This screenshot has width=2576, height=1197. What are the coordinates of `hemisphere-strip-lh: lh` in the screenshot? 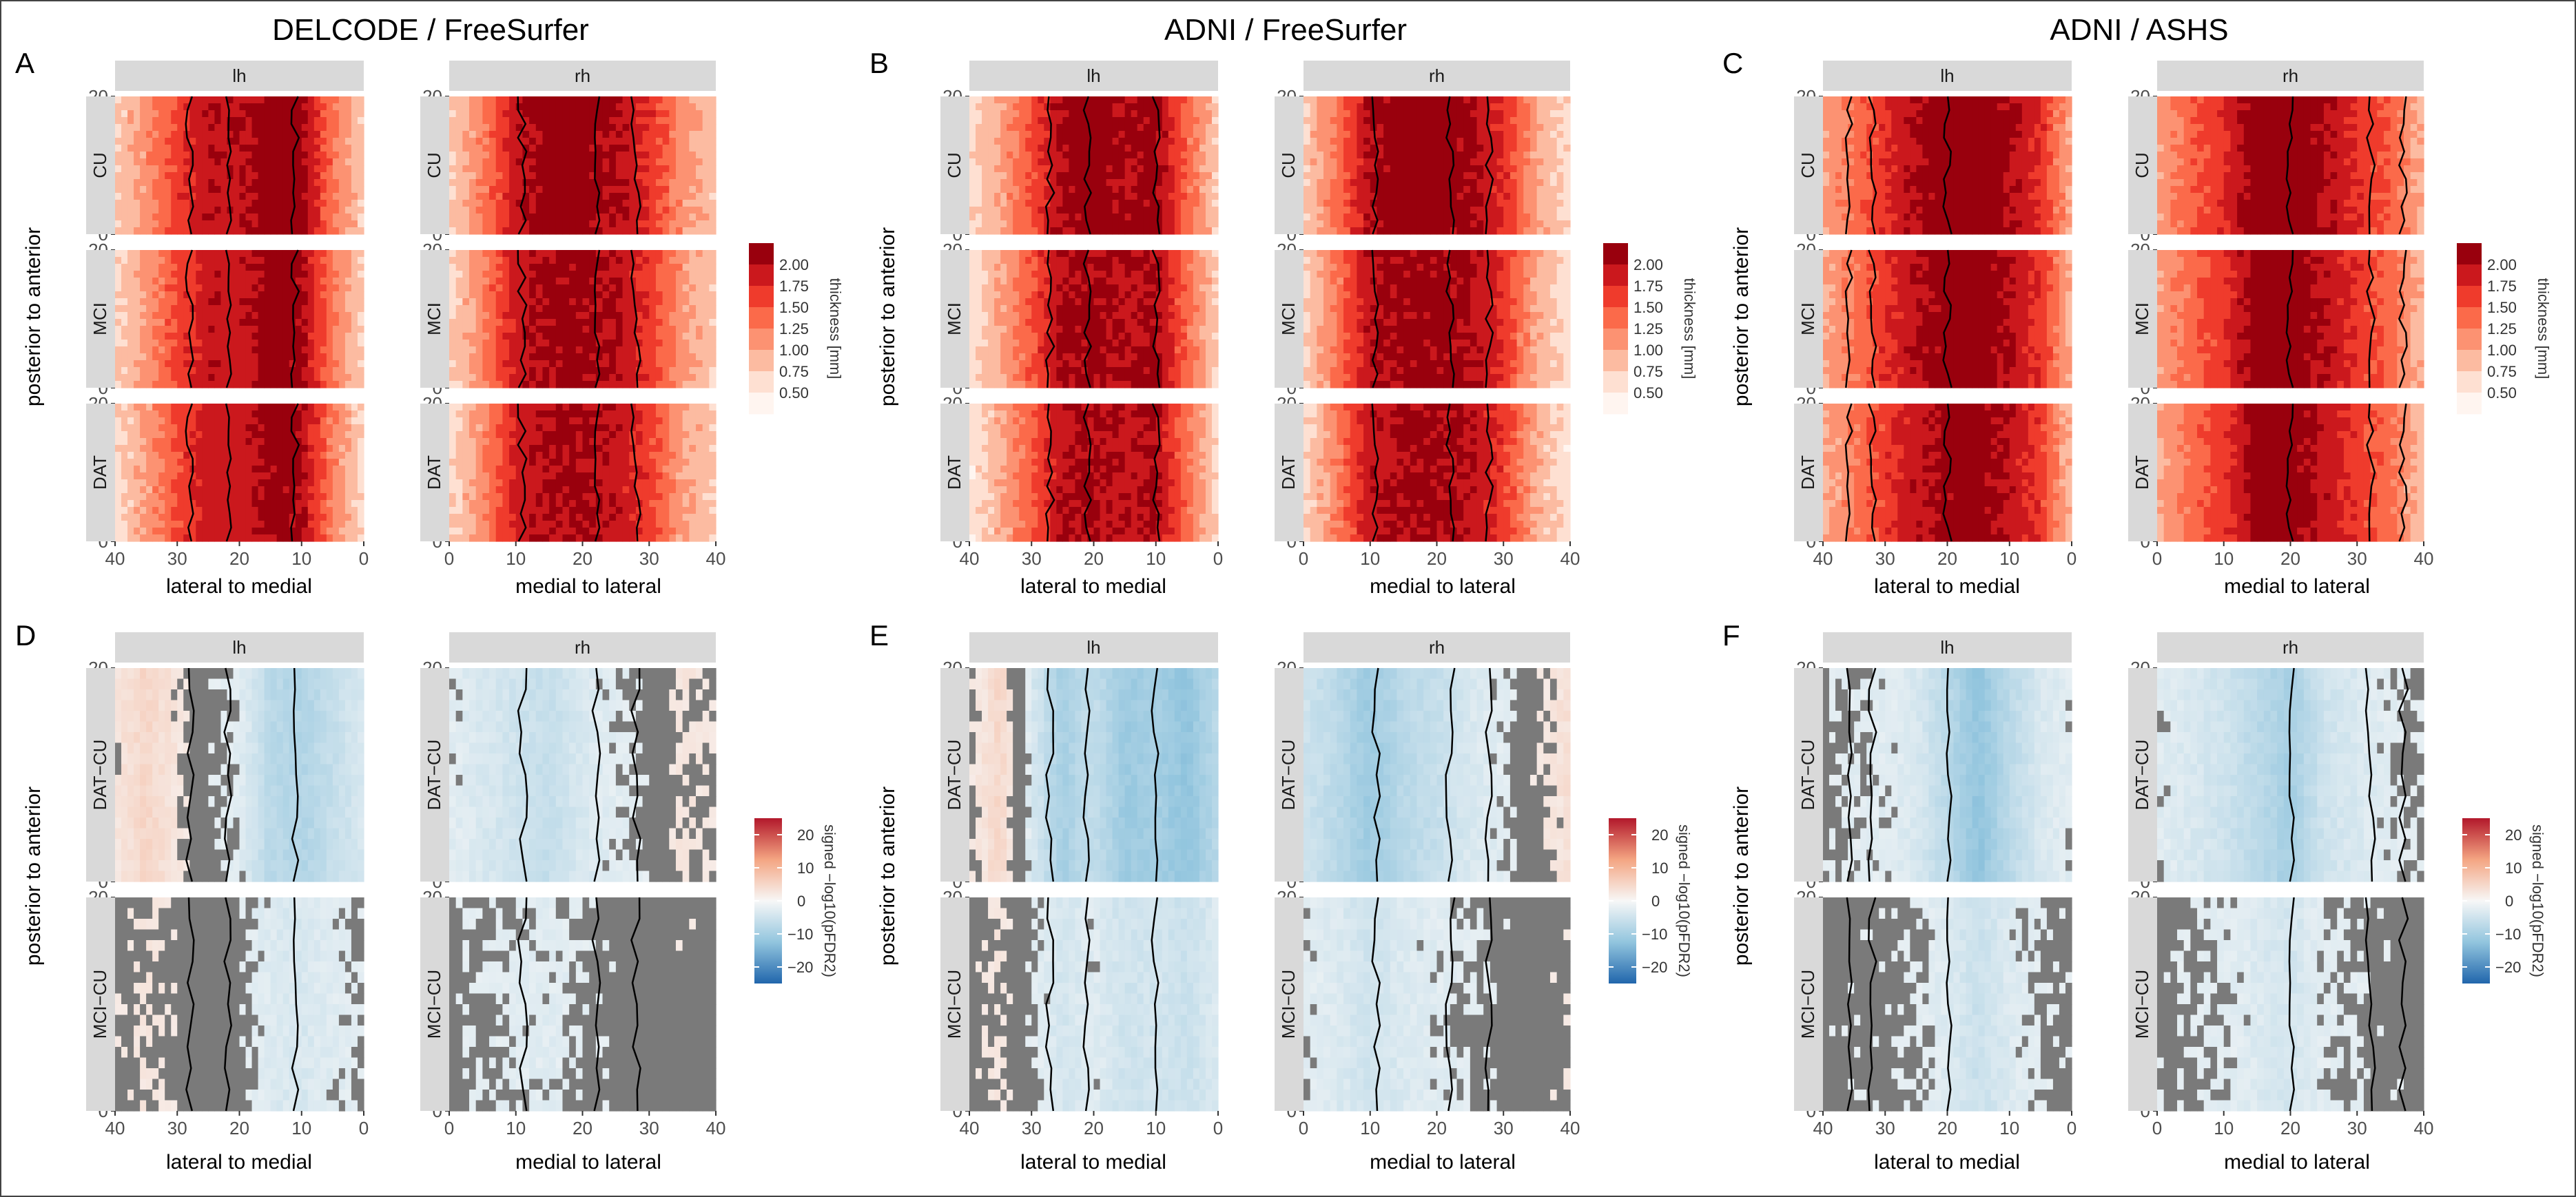 It's located at (239, 76).